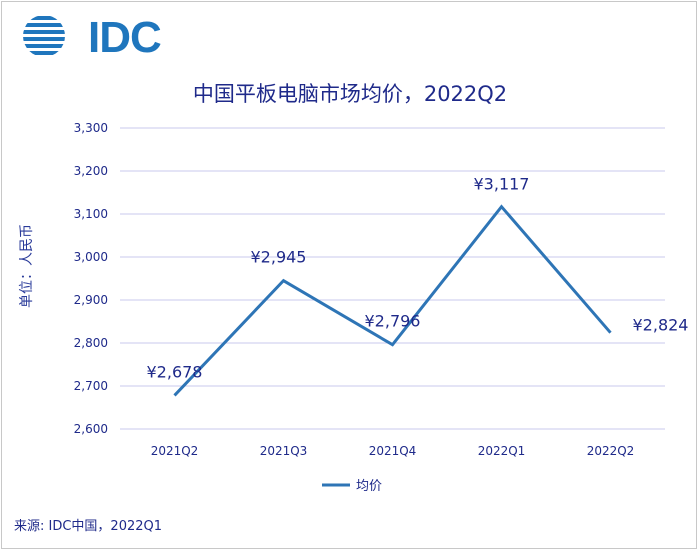 The height and width of the screenshot is (552, 700). I want to click on x-tick-label: 2021Q2, so click(175, 451).